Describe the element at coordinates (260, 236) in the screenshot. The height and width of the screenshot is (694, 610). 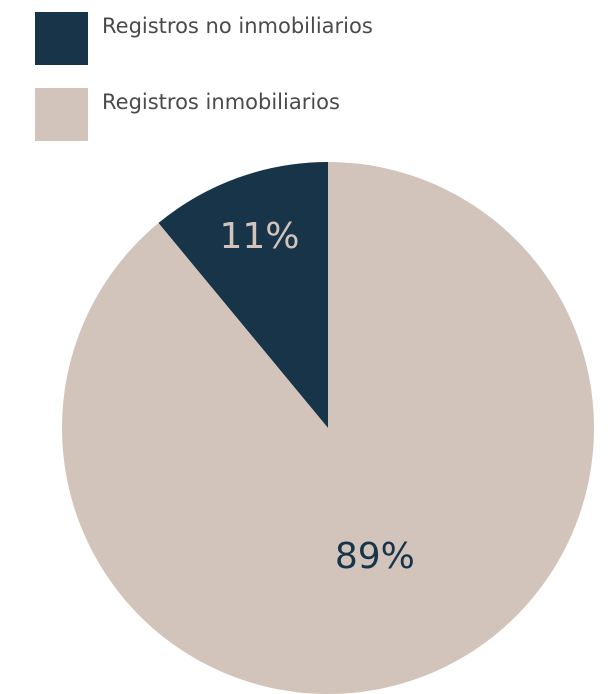
I see `slice-label: 11%` at that location.